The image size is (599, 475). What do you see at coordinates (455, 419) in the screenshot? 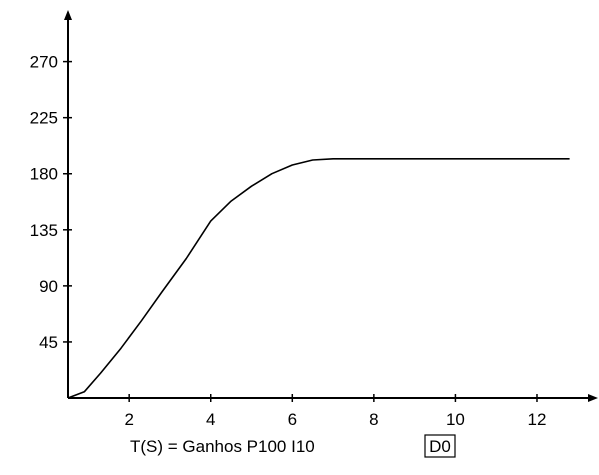
I see `x-tick-label: 10` at bounding box center [455, 419].